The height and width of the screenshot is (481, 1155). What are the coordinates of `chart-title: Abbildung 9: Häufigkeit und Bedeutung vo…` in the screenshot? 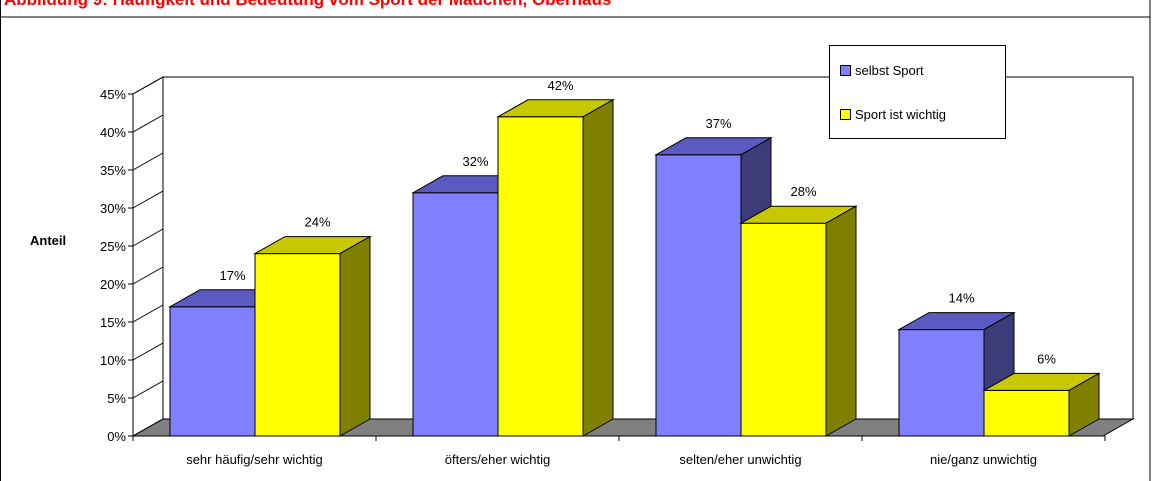 It's located at (307, 5).